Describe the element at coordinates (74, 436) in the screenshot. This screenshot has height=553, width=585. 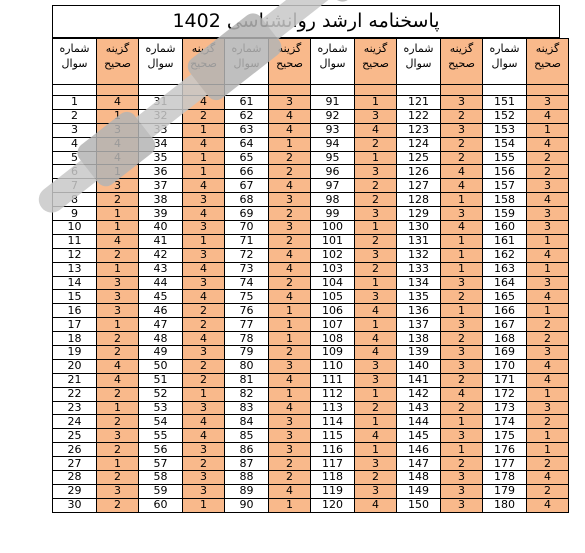
I see `question-number-cell: 25` at that location.